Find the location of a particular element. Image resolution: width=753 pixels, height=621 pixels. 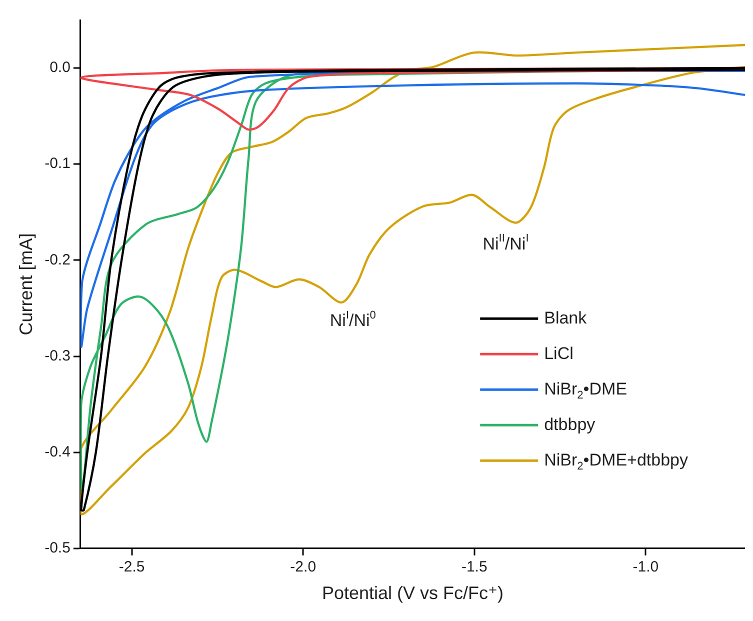

legend-label: dtbbpy is located at coordinates (570, 424).